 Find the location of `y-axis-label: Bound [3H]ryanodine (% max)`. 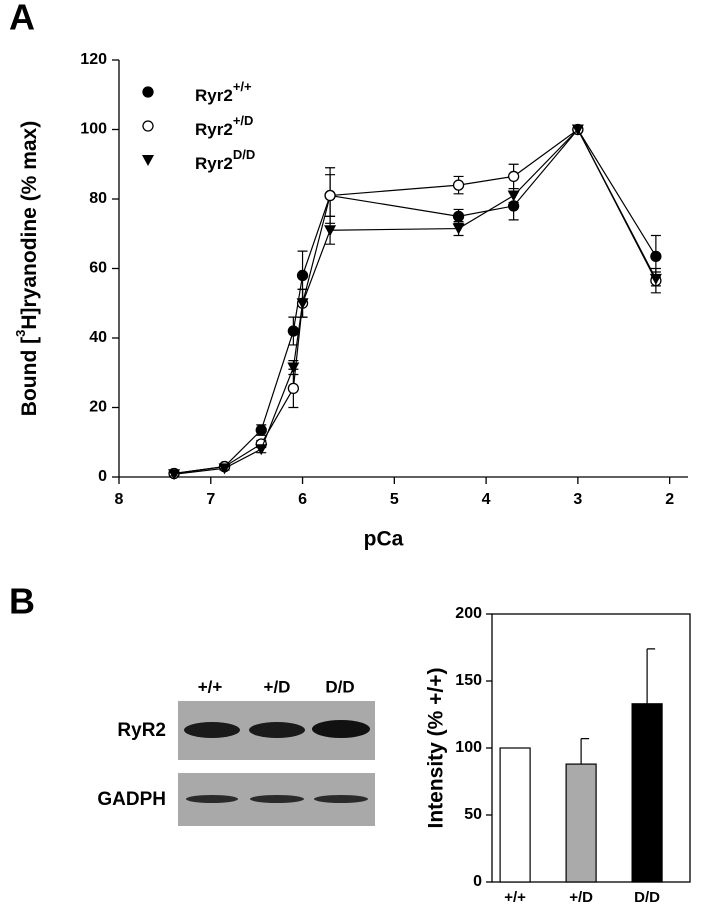

y-axis-label: Bound [3H]ryanodine (% max) is located at coordinates (26, 268).